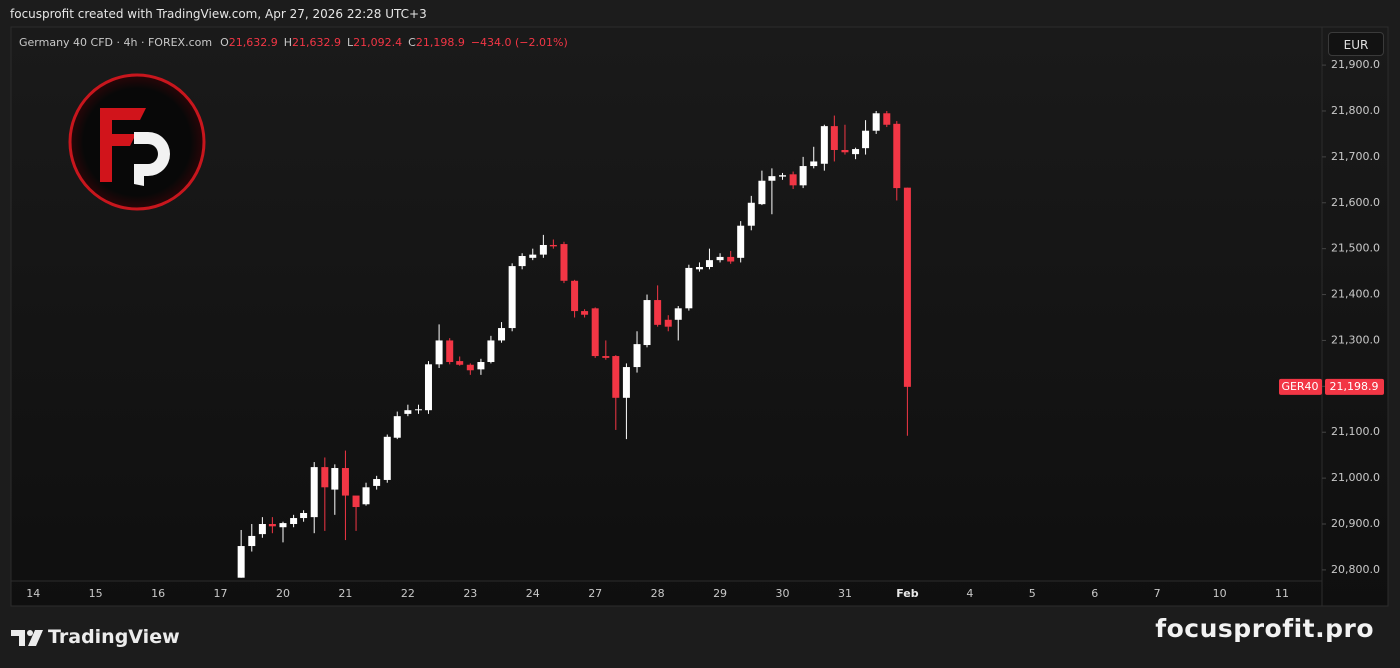 This screenshot has height=668, width=1400. Describe the element at coordinates (1032, 593) in the screenshot. I see `x-tick-label: 5` at that location.